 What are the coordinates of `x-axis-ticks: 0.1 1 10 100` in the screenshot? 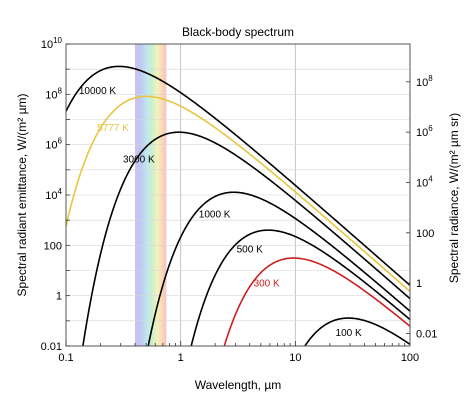 It's located at (238, 352).